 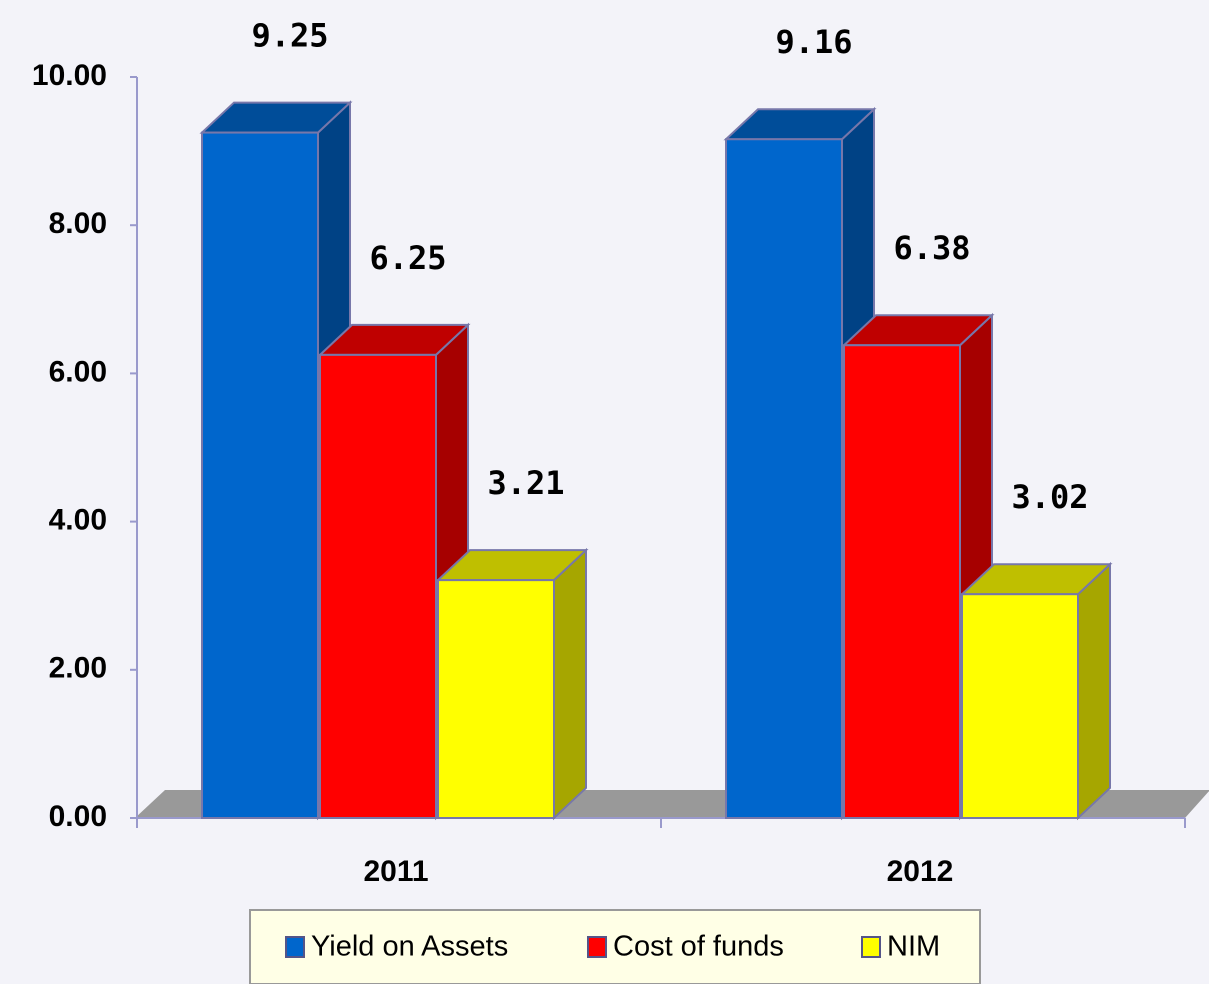 What do you see at coordinates (913, 947) in the screenshot?
I see `legend-label: NIM` at bounding box center [913, 947].